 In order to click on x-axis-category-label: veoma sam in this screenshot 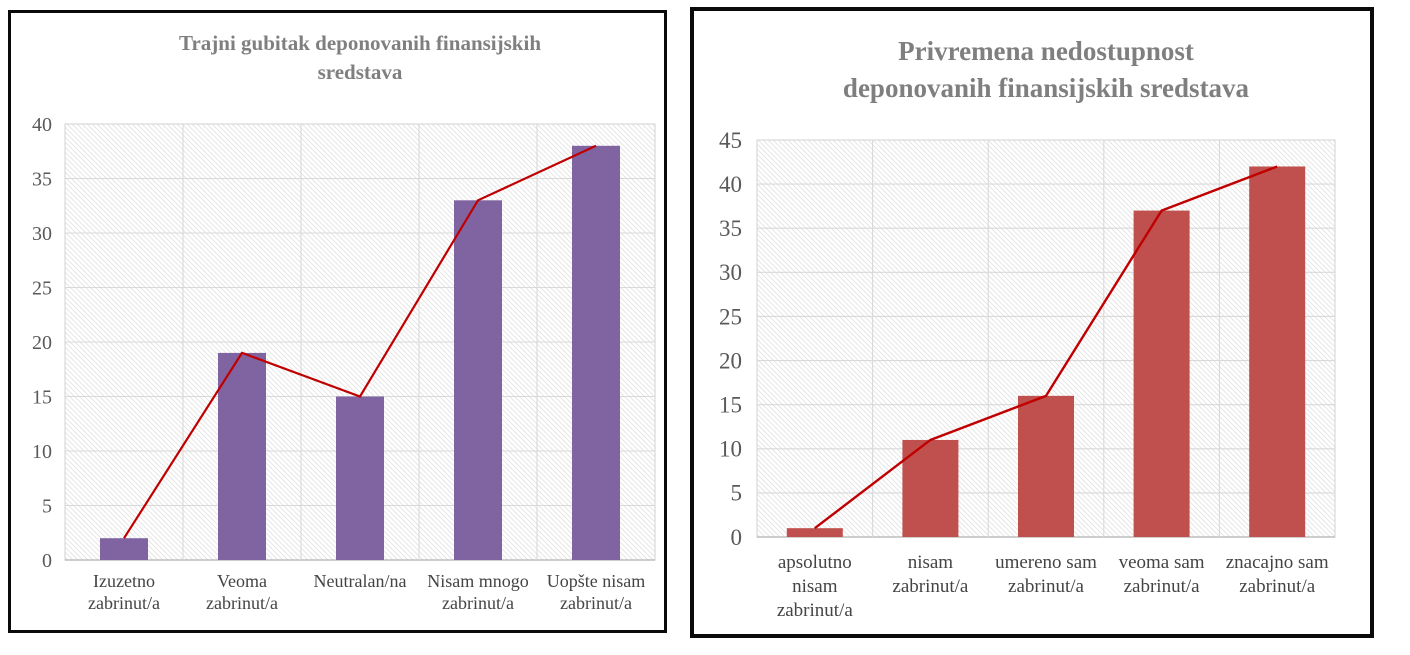, I will do `click(1162, 562)`.